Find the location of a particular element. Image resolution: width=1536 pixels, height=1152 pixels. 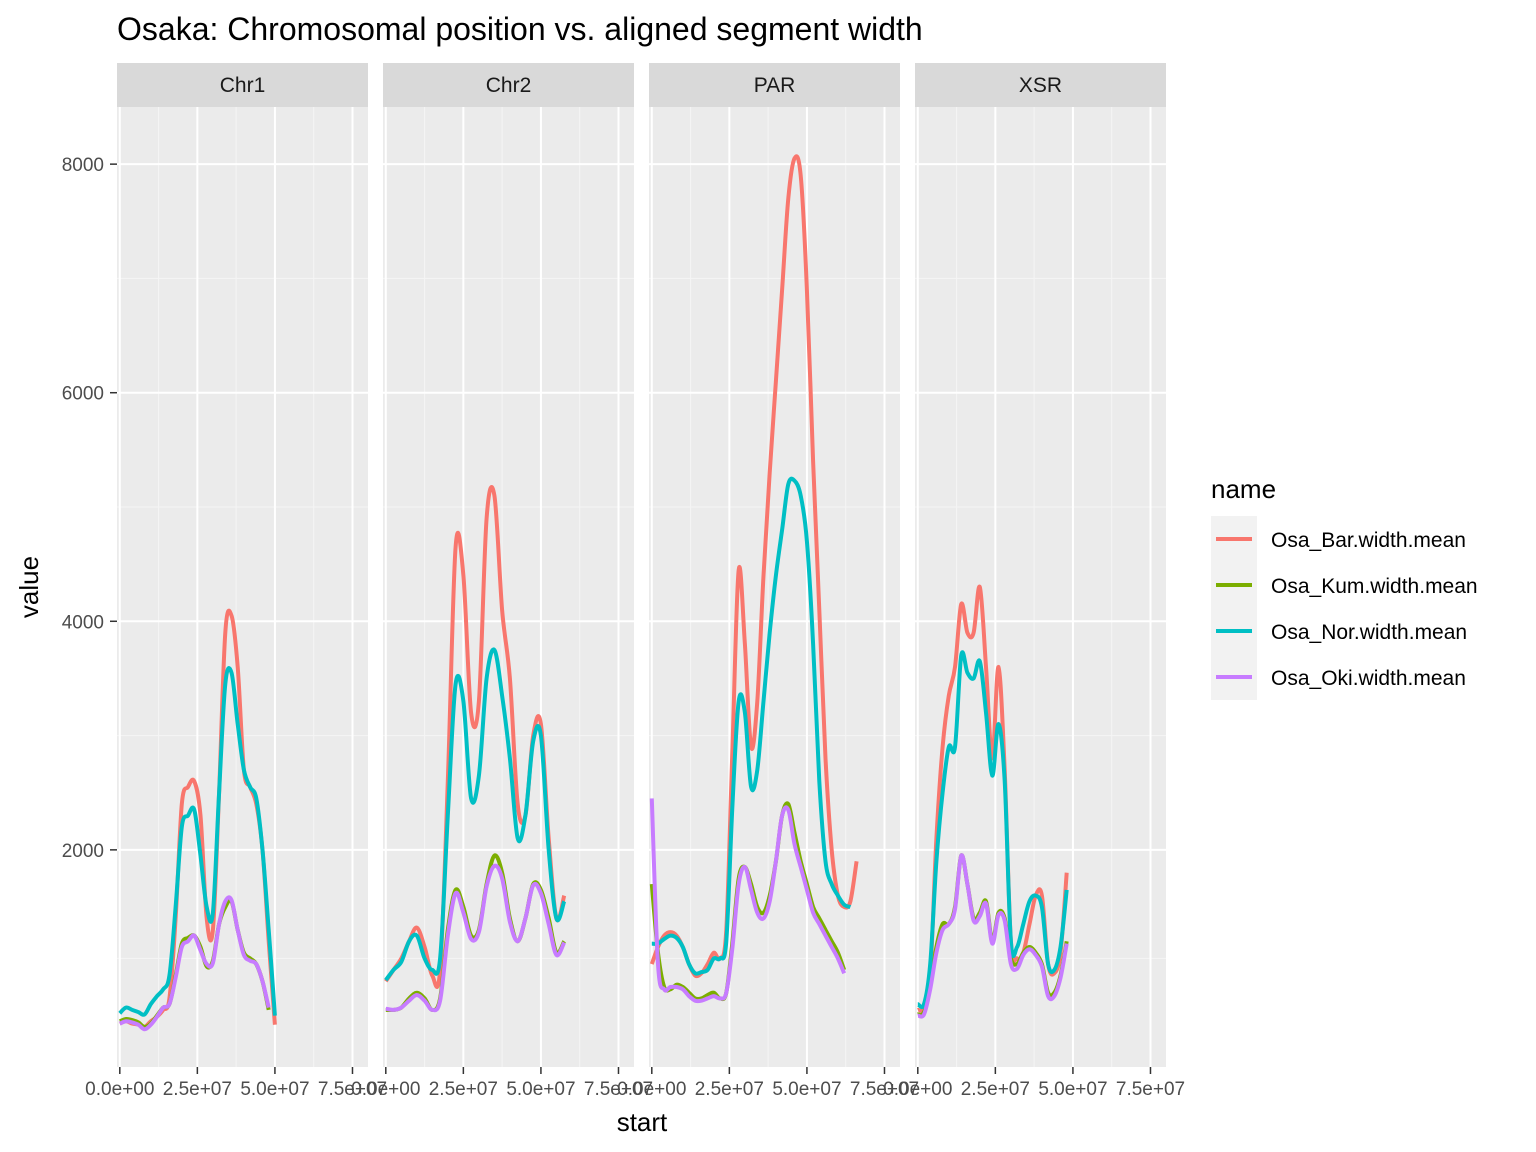

y-tick-label: 2000 is located at coordinates (83, 851).